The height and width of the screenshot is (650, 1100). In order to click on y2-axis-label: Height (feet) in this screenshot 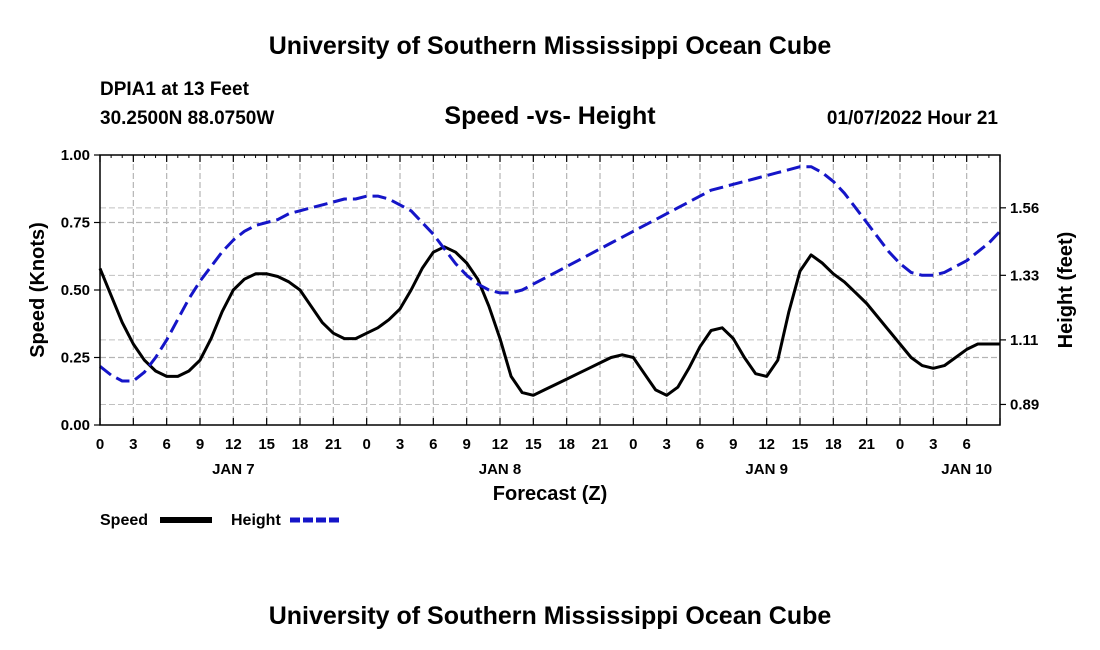, I will do `click(1066, 290)`.